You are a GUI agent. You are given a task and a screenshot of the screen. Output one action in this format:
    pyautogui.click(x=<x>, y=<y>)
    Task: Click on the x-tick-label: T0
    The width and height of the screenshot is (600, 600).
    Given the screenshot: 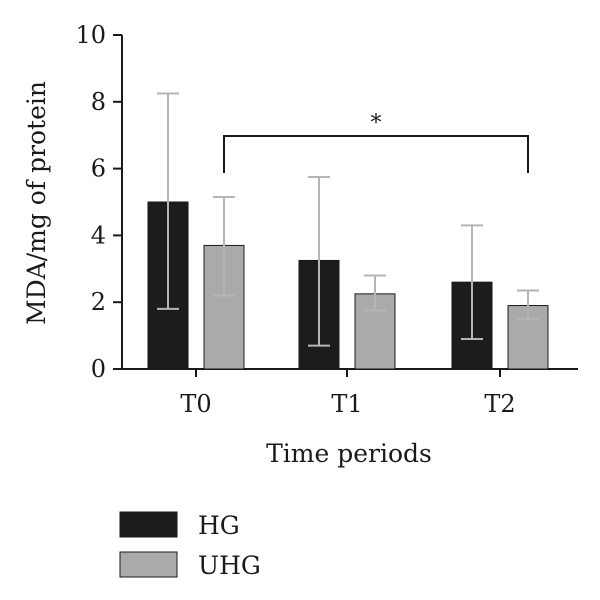 What is the action you would take?
    pyautogui.click(x=195, y=404)
    